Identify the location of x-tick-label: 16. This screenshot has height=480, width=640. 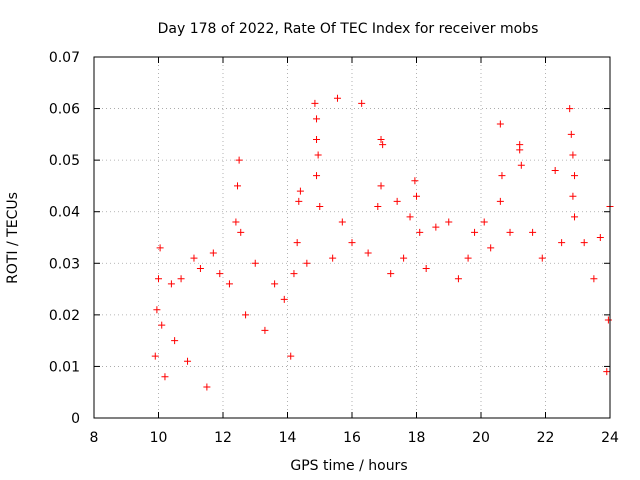
(352, 438).